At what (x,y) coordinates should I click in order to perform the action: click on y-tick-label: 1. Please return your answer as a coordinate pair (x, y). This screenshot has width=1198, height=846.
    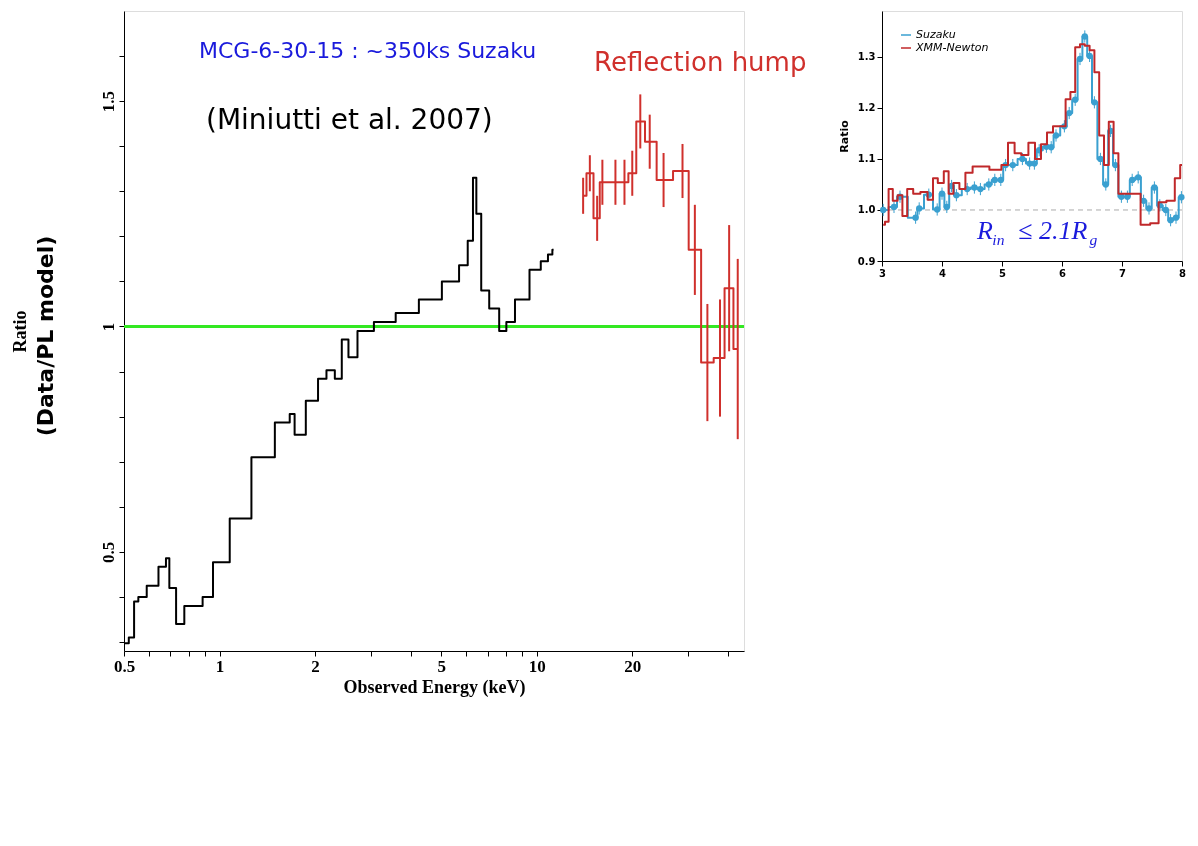
    Looking at the image, I should click on (108, 327).